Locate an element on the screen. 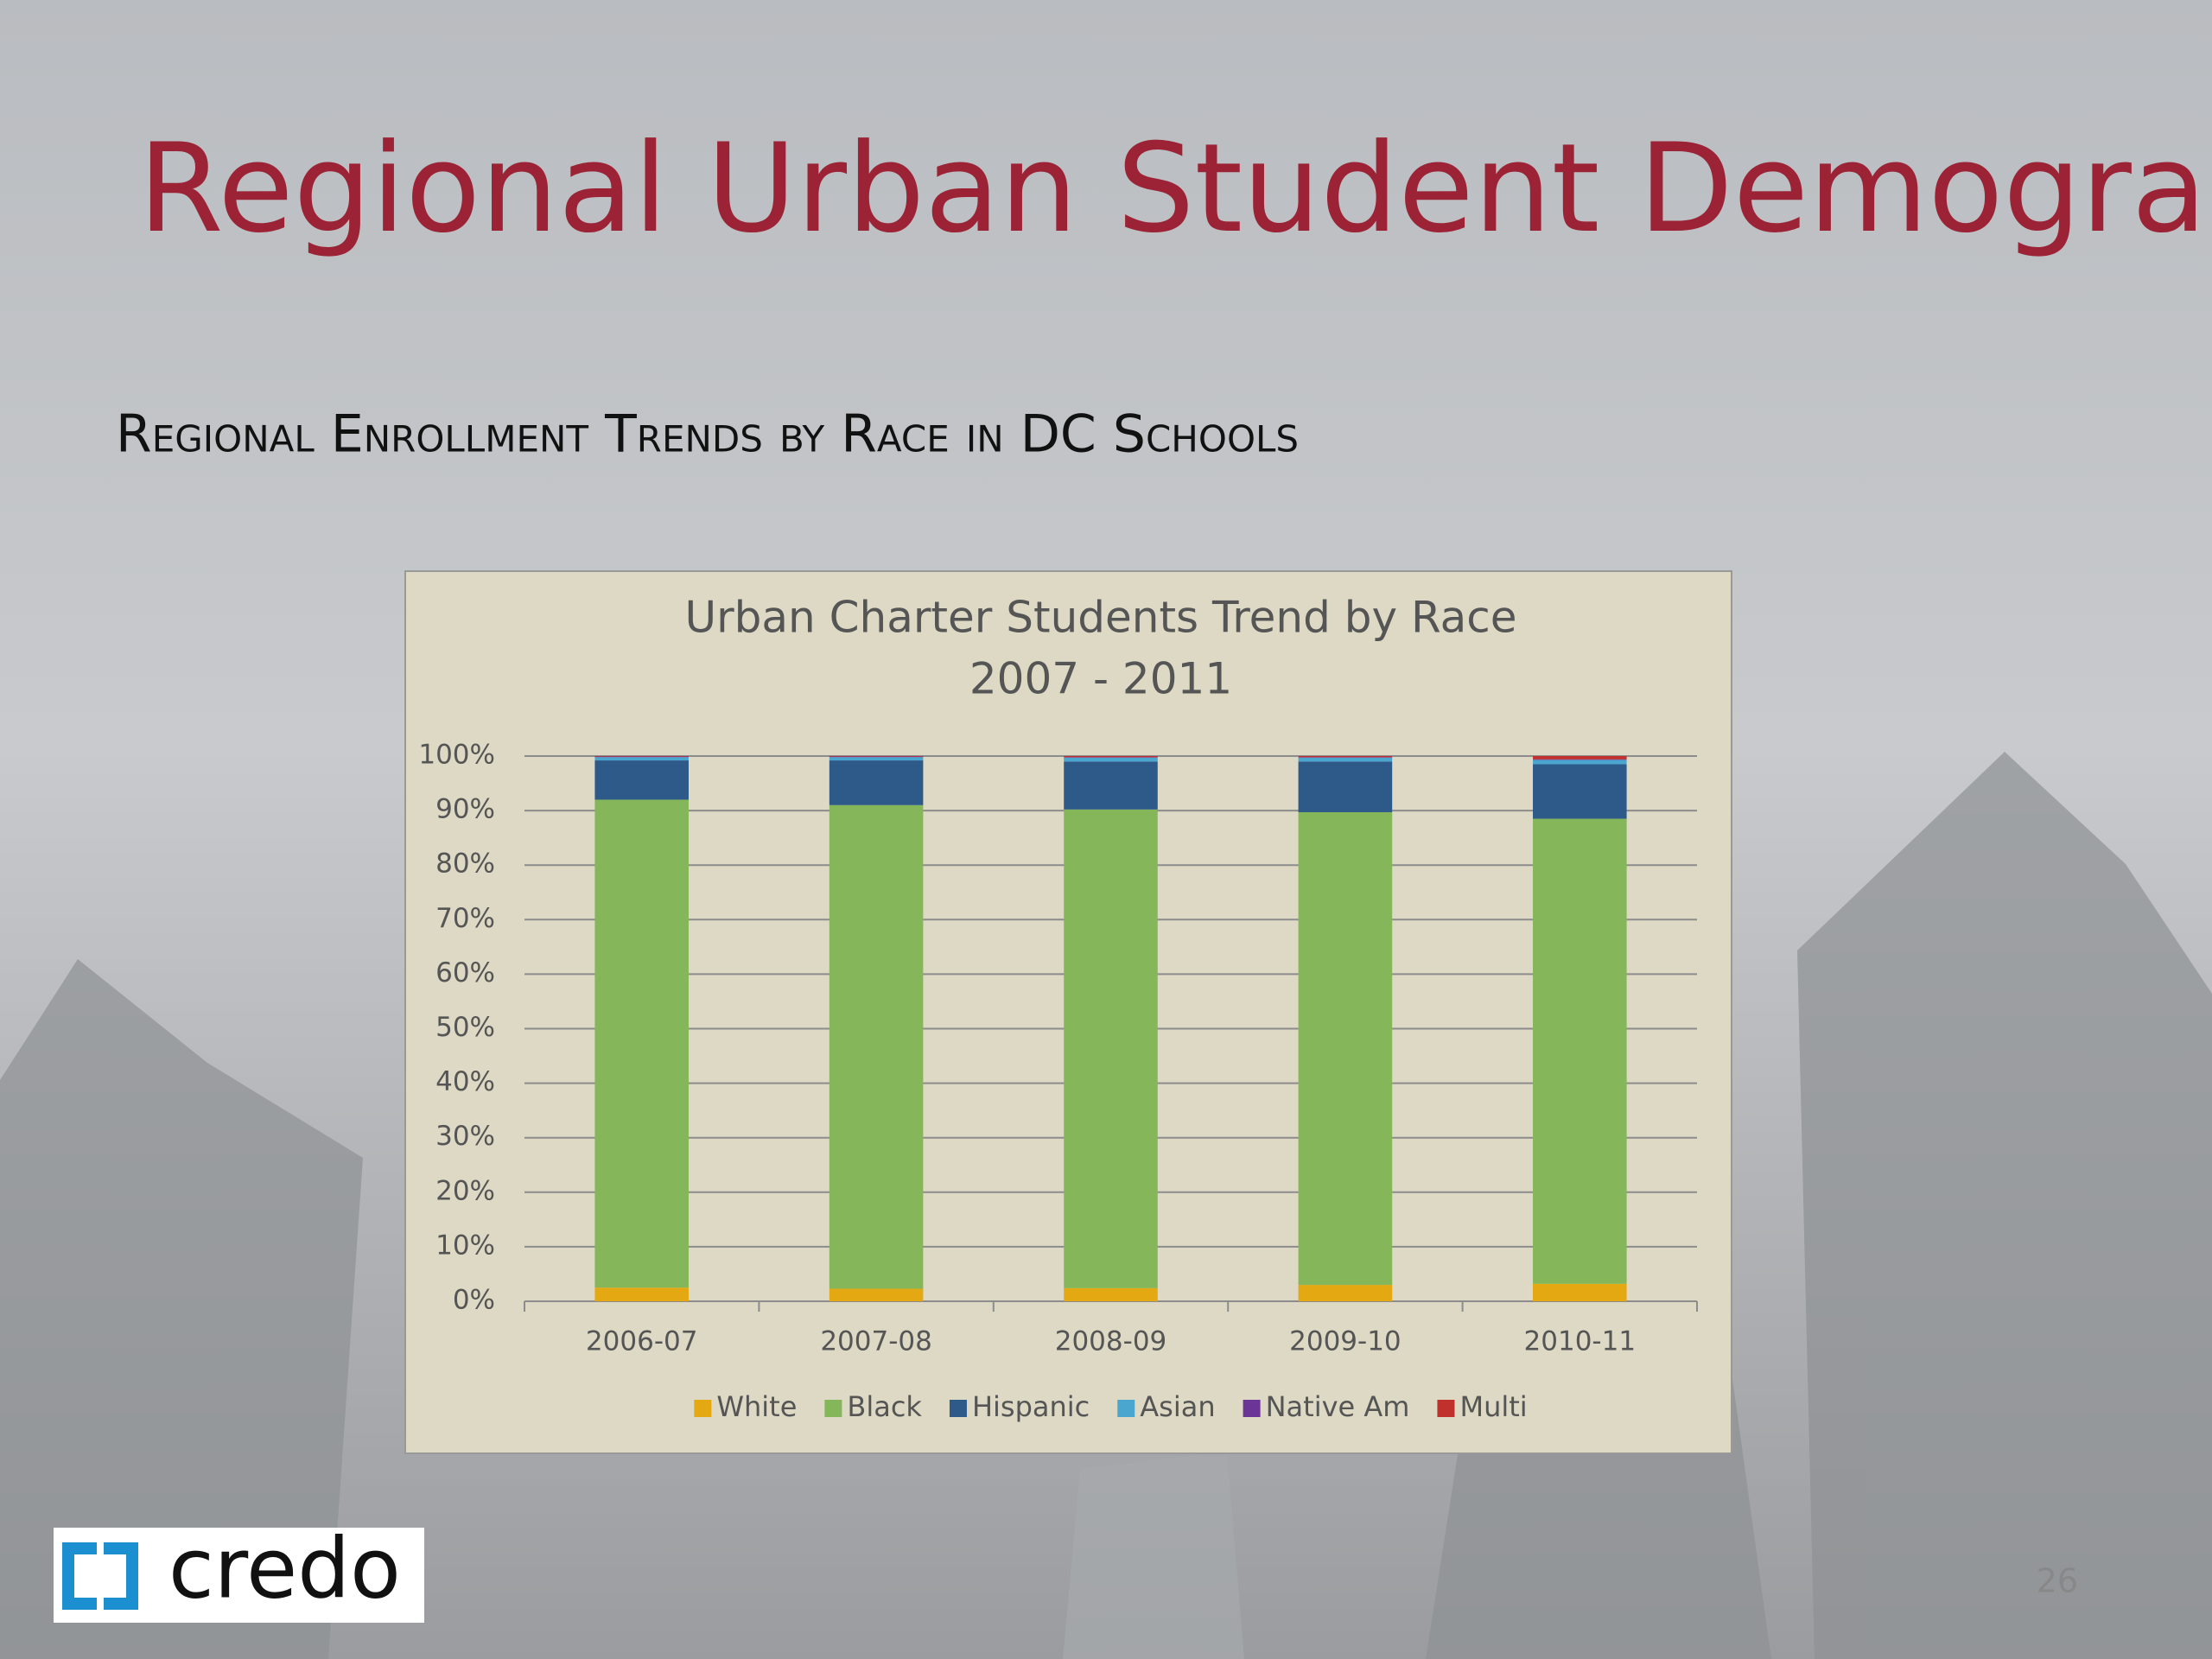 This screenshot has width=2212, height=1659. legend-label: Multi is located at coordinates (1493, 1406).